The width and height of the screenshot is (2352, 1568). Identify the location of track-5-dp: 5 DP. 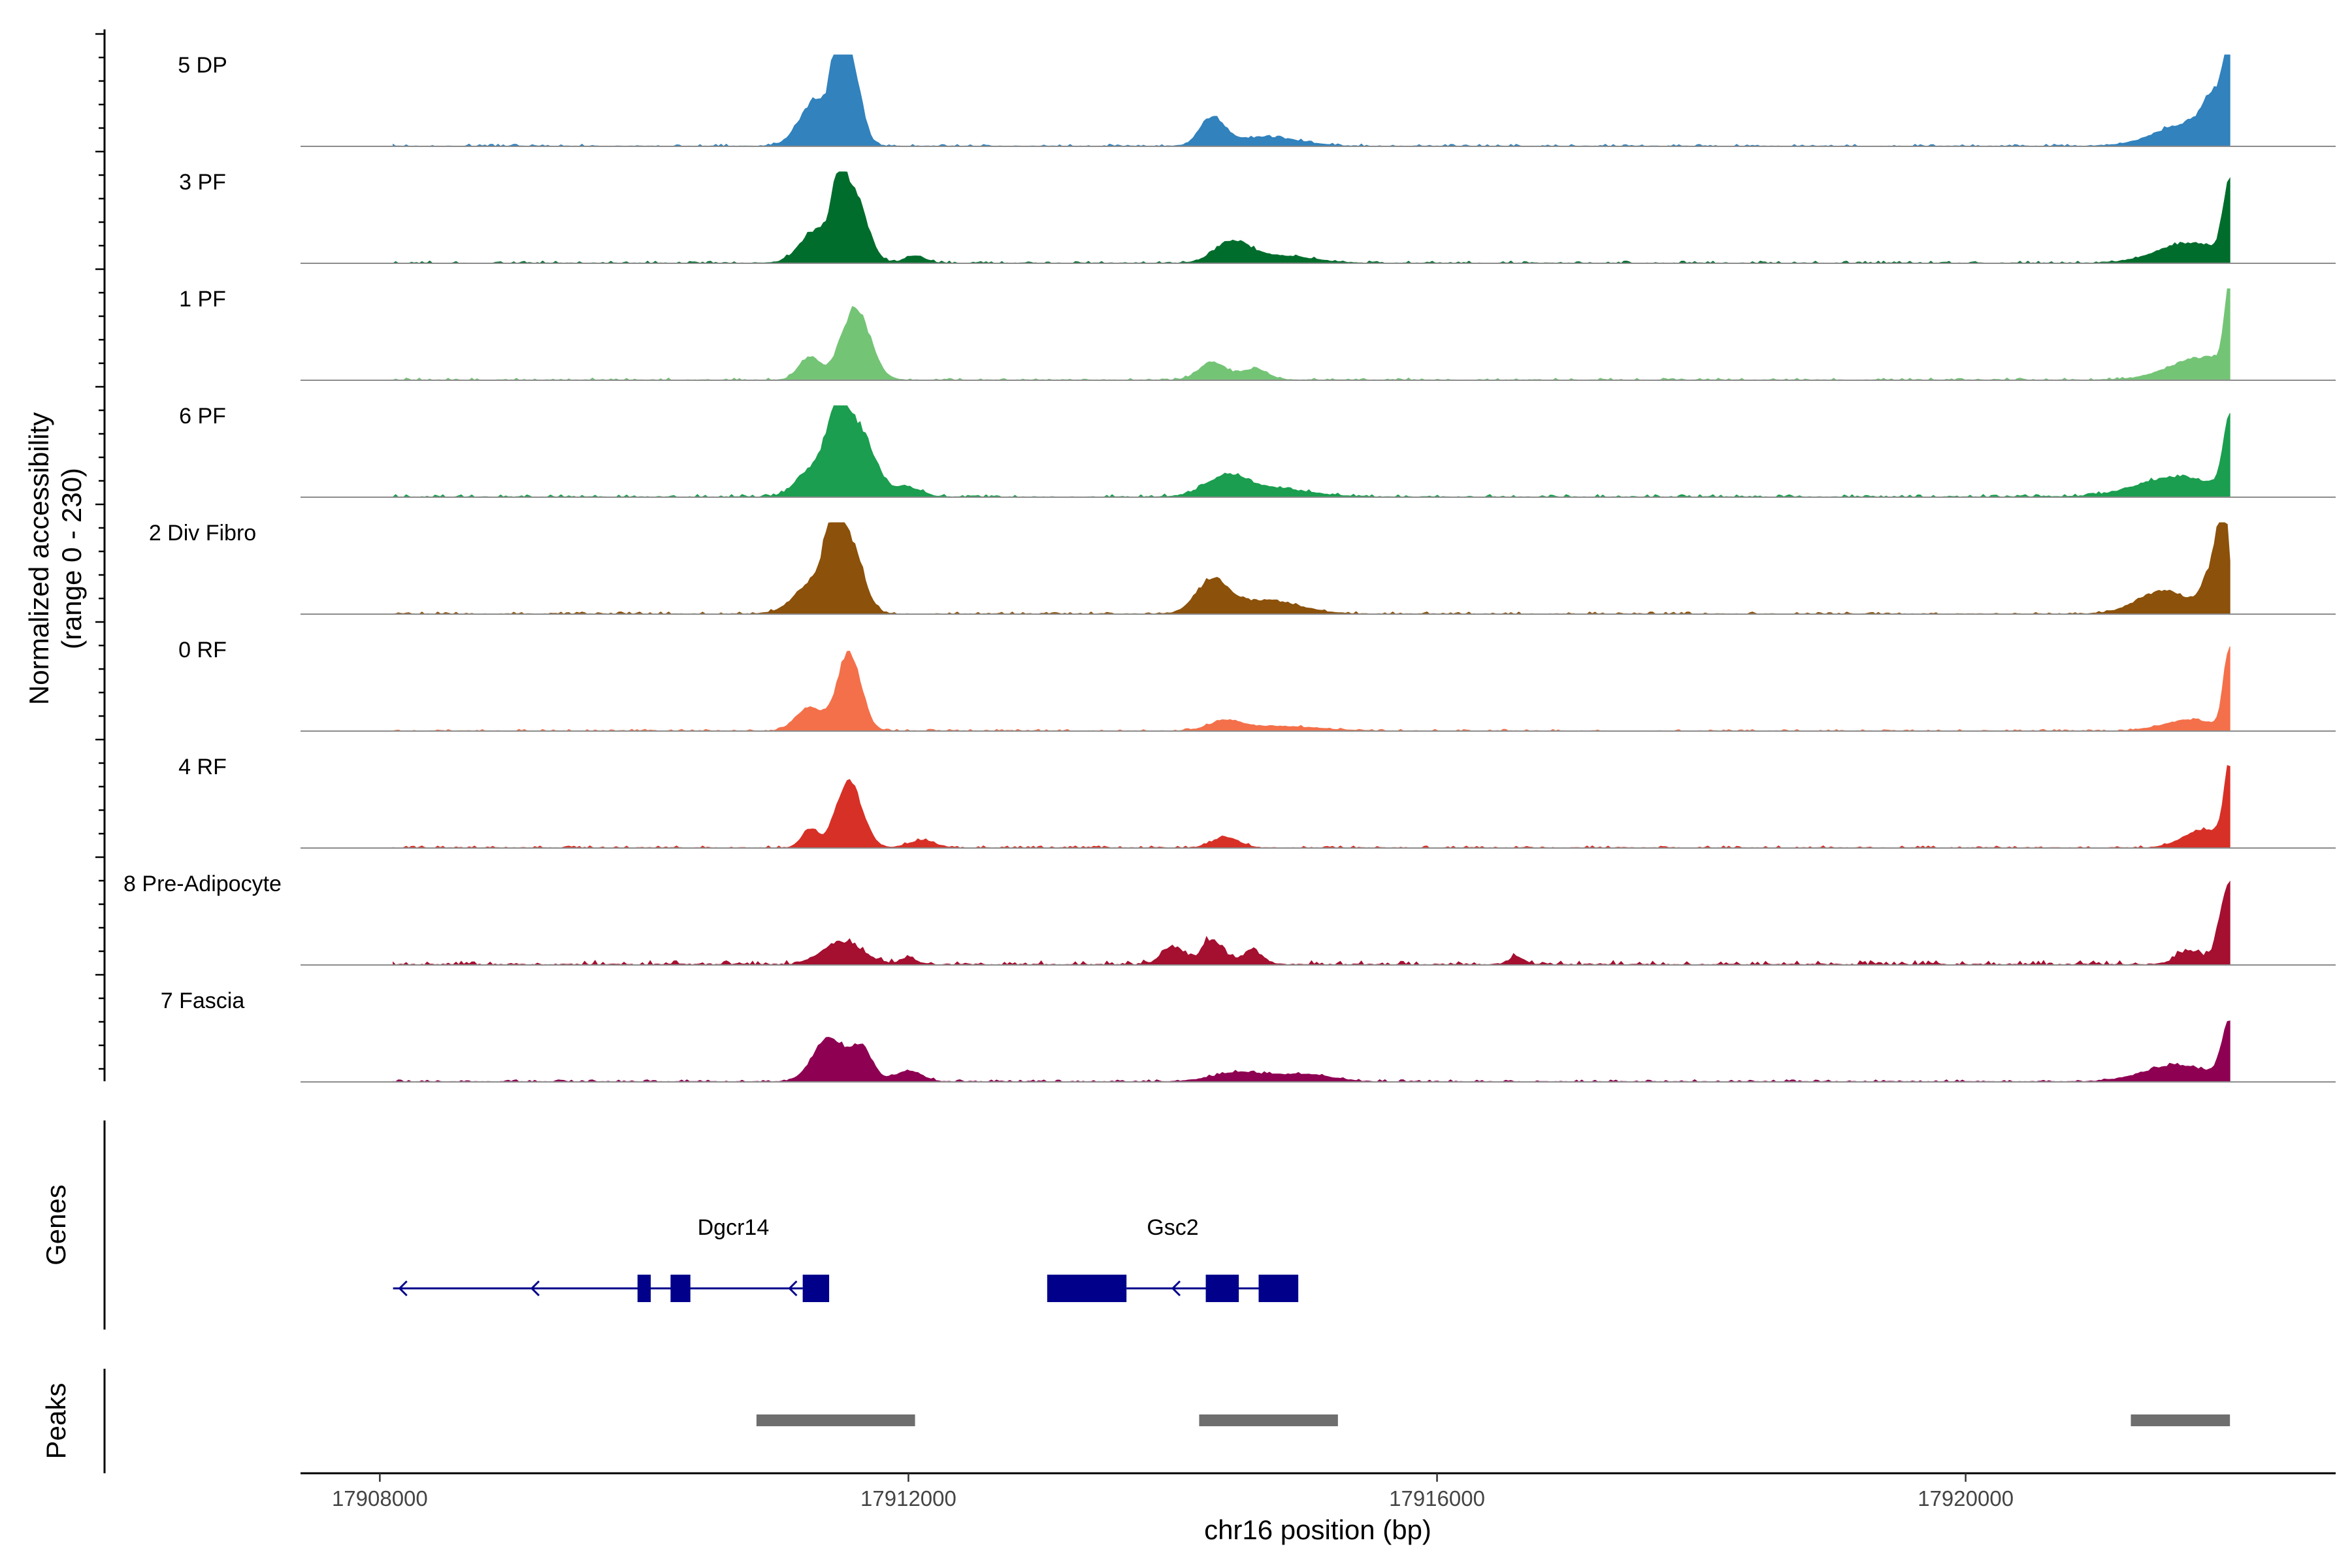
(1257, 100).